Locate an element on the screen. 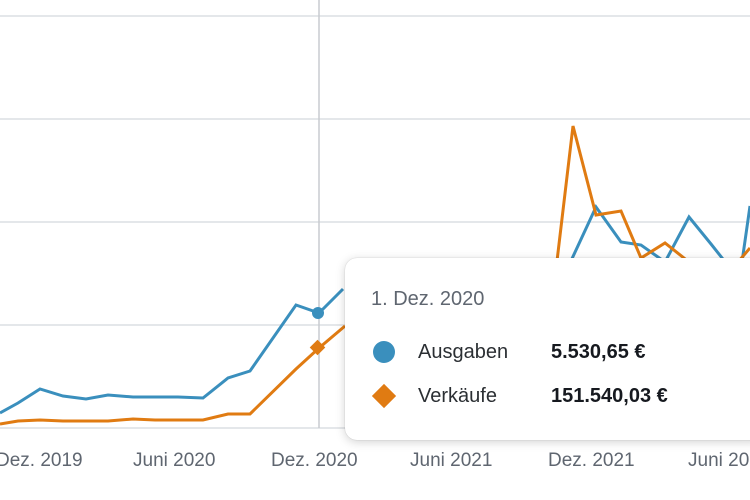 This screenshot has height=500, width=750. series-line-verkaeufe is located at coordinates (173, 375).